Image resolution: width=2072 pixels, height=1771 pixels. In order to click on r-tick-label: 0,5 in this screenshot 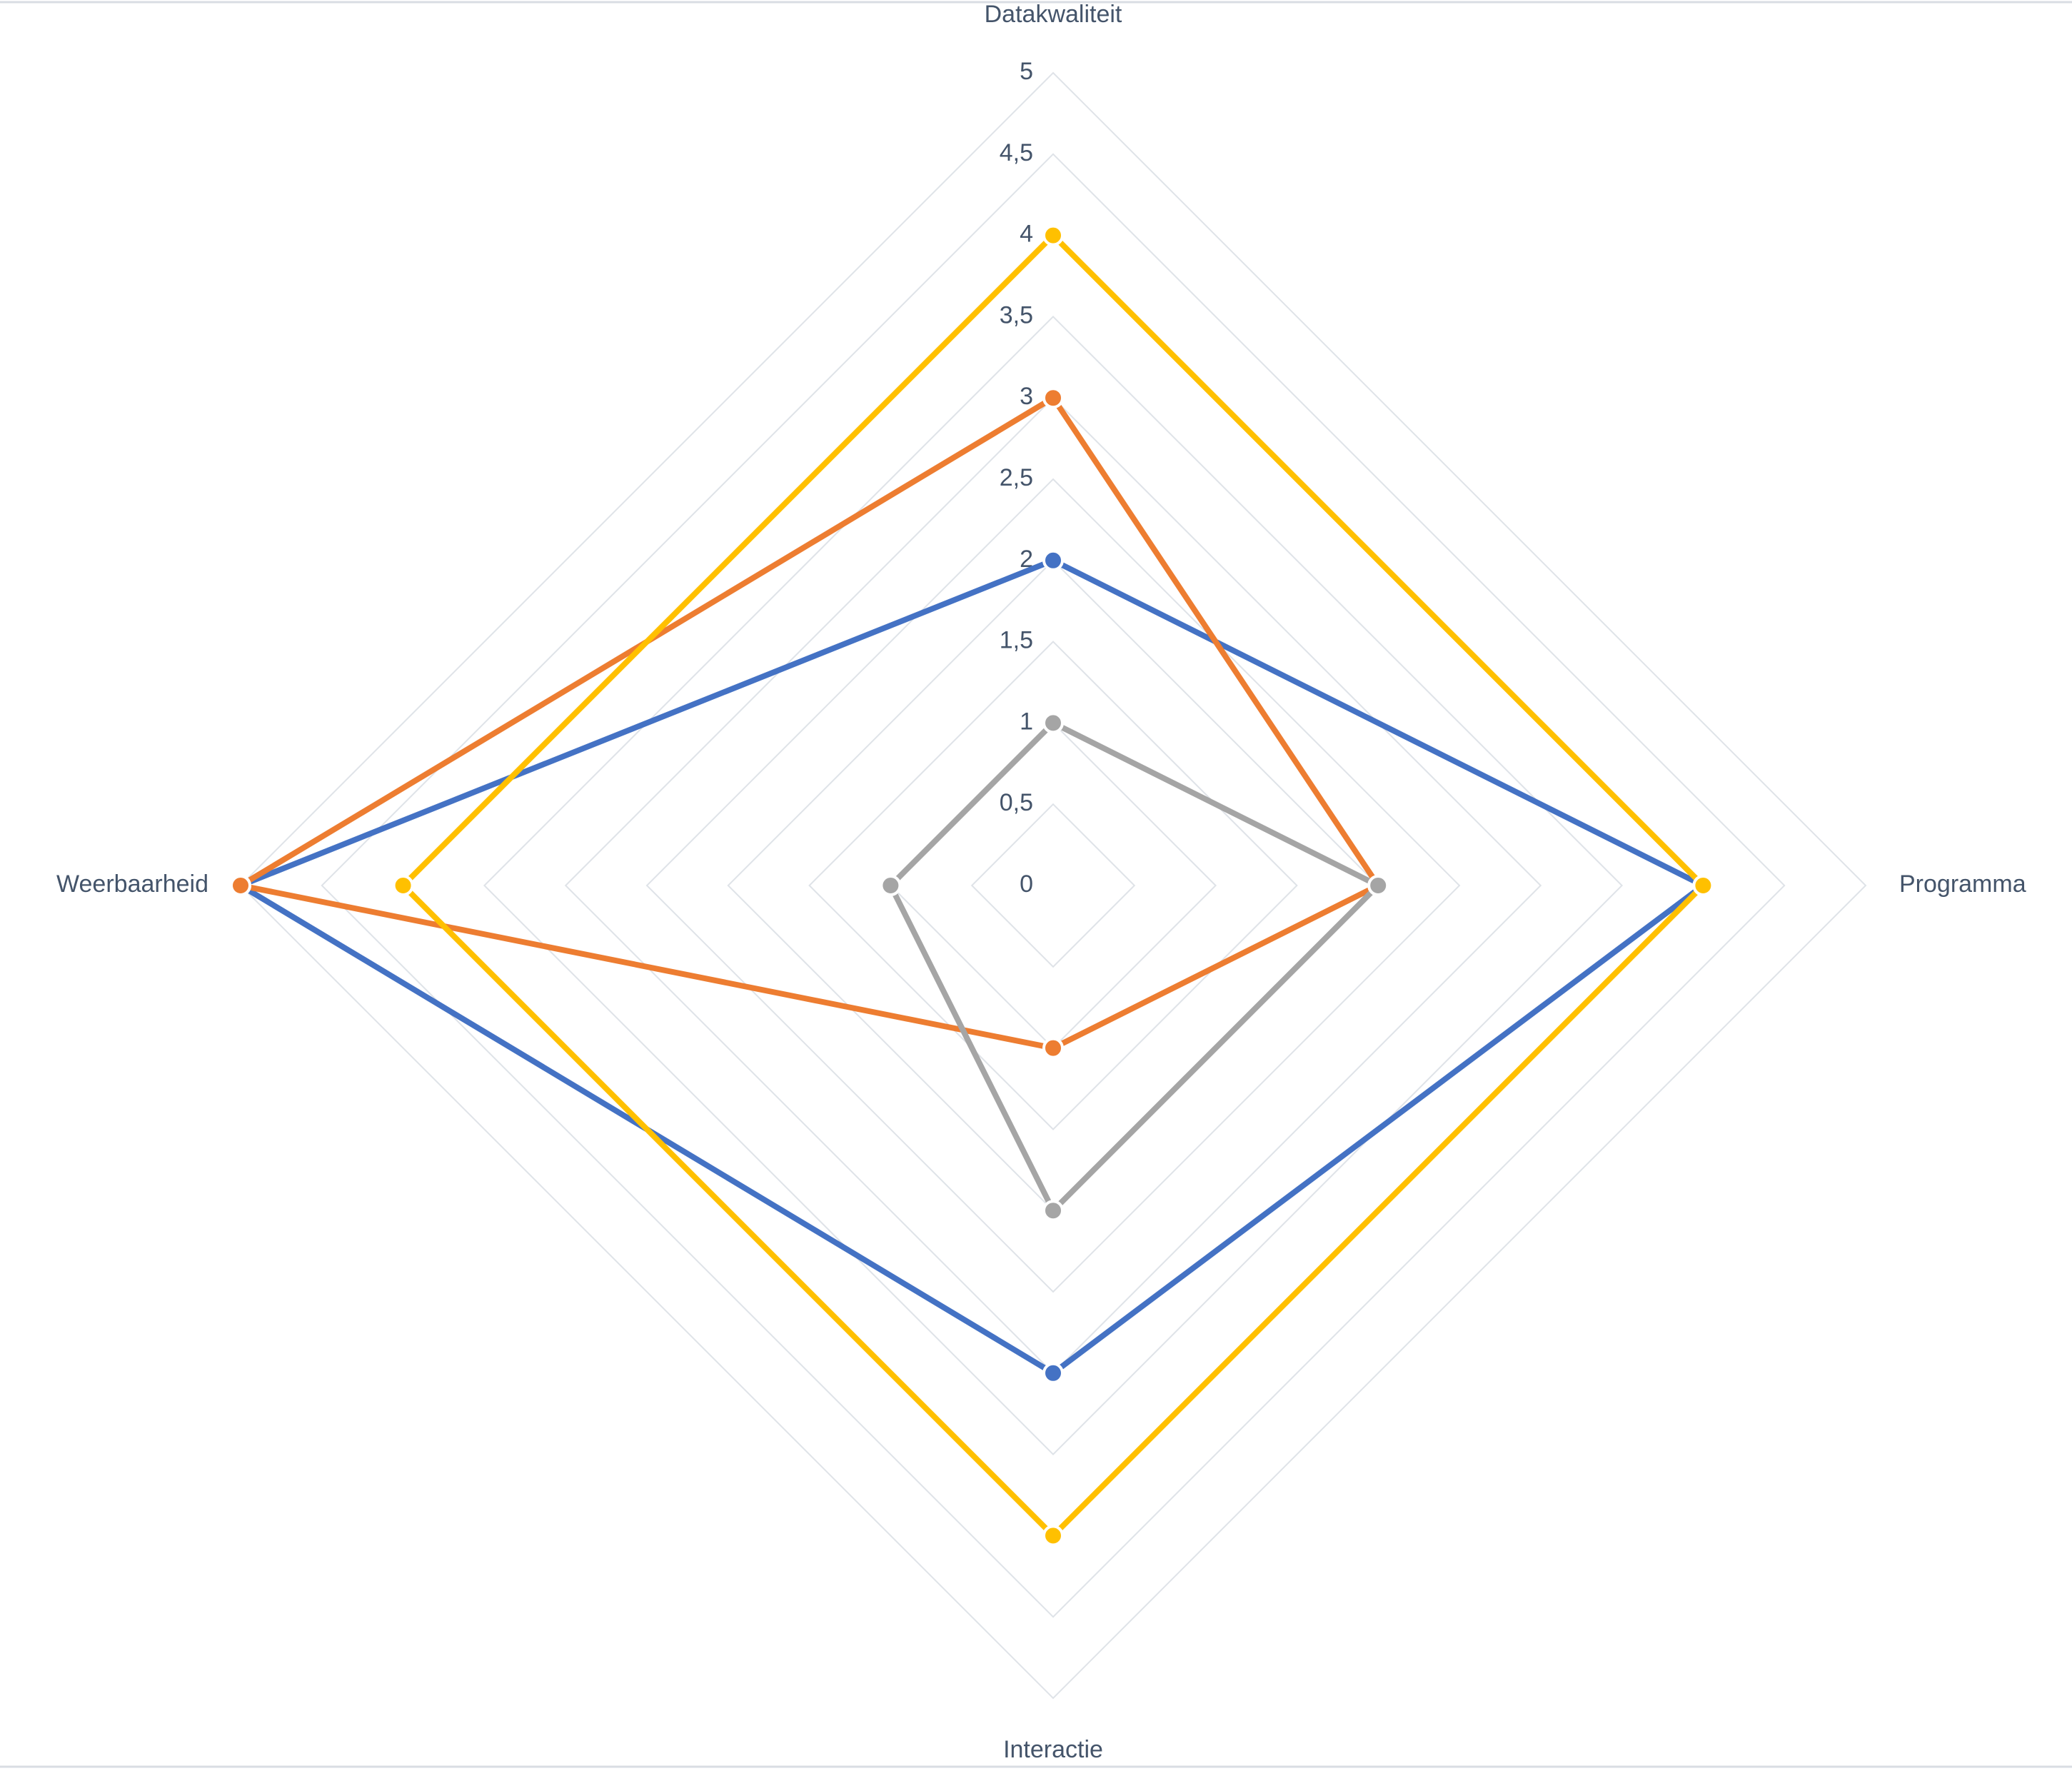, I will do `click(1016, 802)`.